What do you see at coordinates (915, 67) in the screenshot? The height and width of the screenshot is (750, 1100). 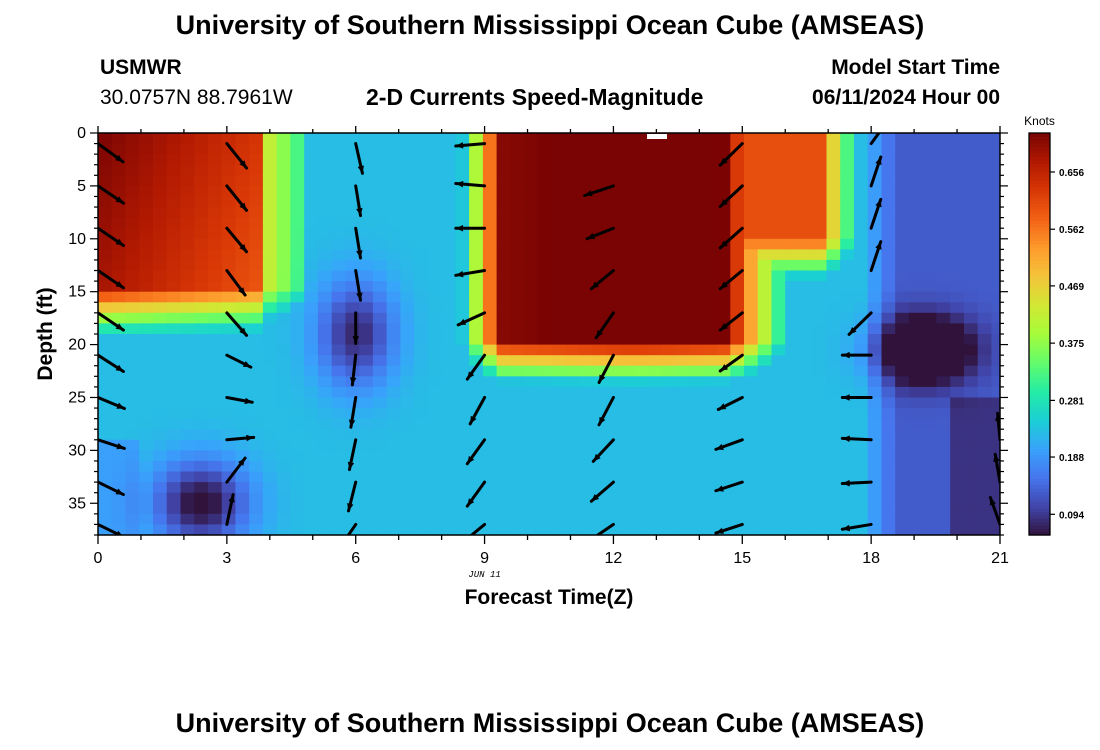 I see `model-start-label: Model Start Time` at bounding box center [915, 67].